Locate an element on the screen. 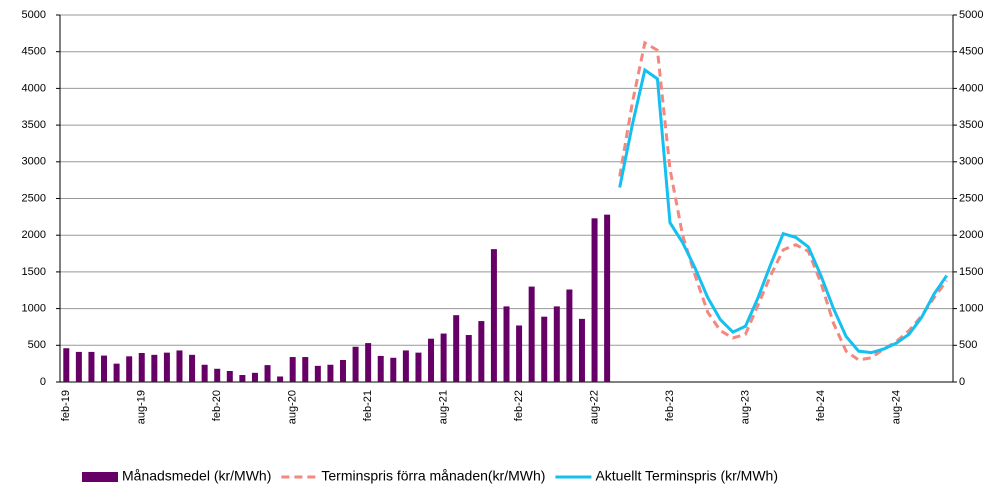 The height and width of the screenshot is (486, 999). legend-label: Terminspris förra månaden(kr/MWh) is located at coordinates (433, 476).